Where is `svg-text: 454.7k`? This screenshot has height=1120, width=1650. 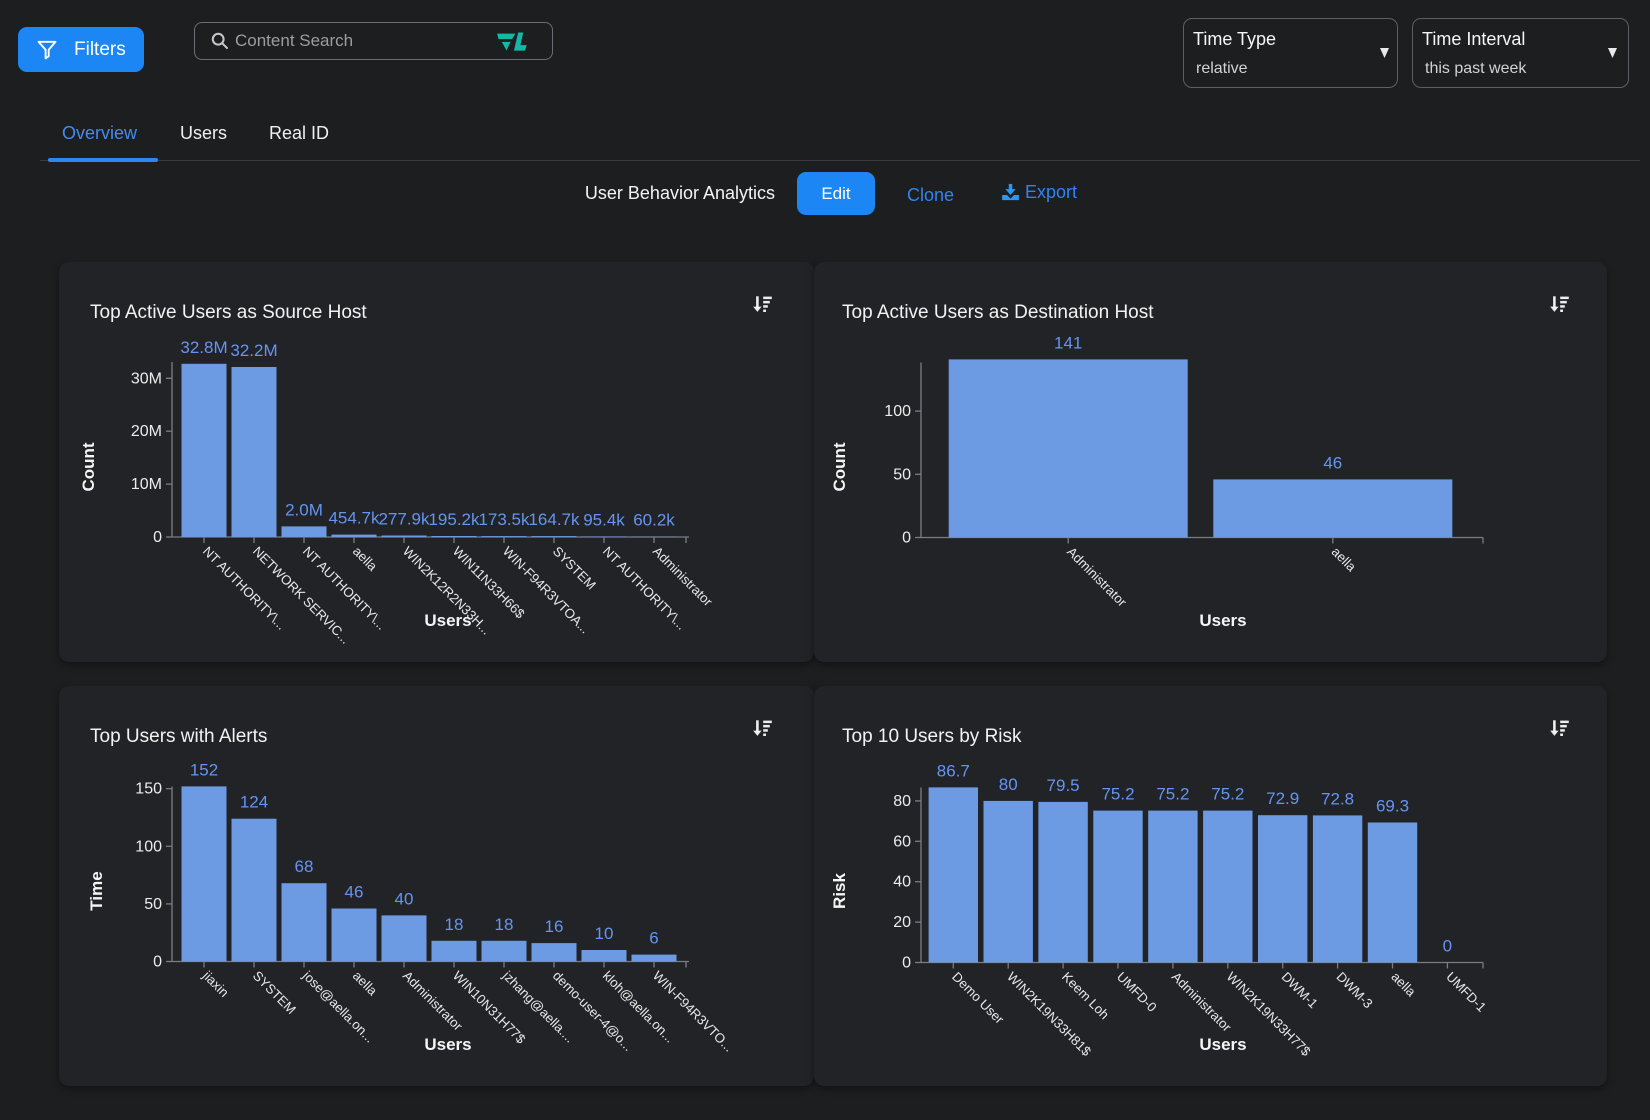 svg-text: 454.7k is located at coordinates (354, 518).